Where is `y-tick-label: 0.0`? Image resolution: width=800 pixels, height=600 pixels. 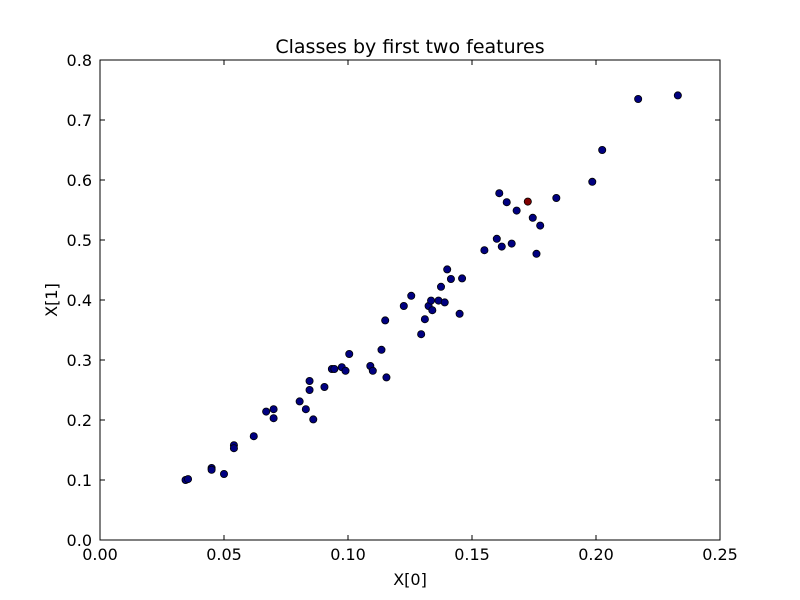 y-tick-label: 0.0 is located at coordinates (79, 540).